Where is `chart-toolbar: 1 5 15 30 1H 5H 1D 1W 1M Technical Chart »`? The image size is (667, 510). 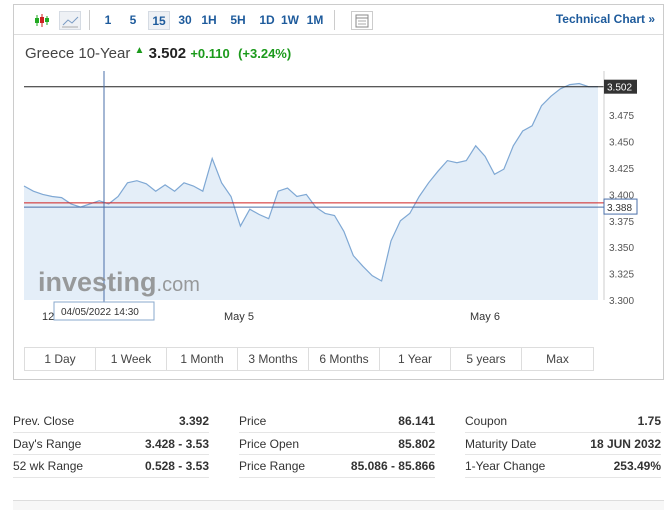
chart-toolbar: 1 5 15 30 1H 5H 1D 1W 1M Technical Chart » is located at coordinates (338, 20).